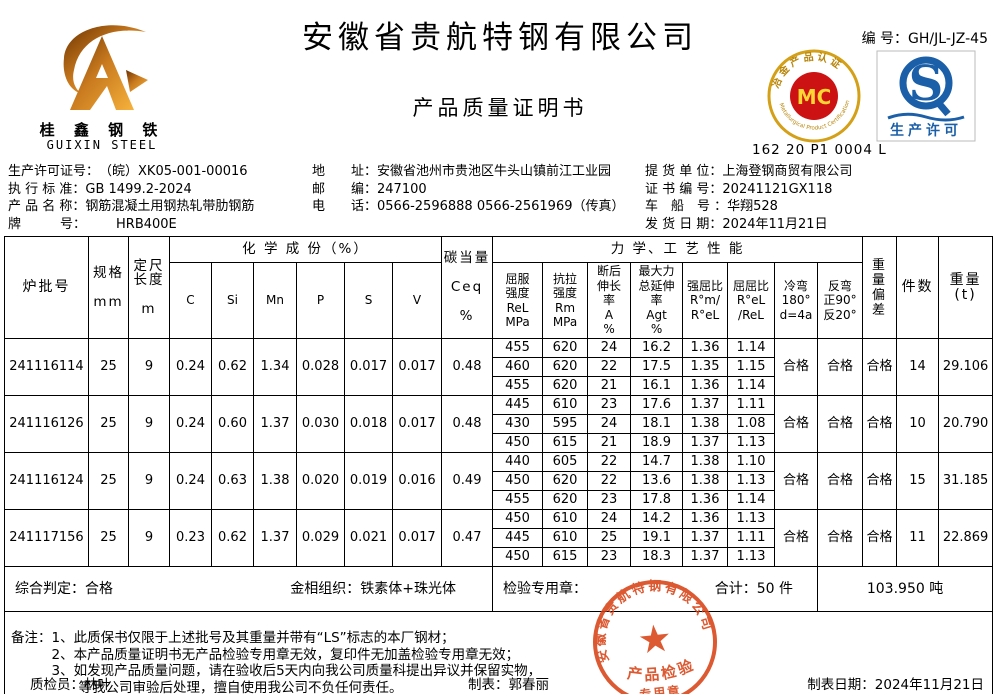 The width and height of the screenshot is (996, 694). What do you see at coordinates (47, 189) in the screenshot?
I see `info-label: 执 行 标 准：` at bounding box center [47, 189].